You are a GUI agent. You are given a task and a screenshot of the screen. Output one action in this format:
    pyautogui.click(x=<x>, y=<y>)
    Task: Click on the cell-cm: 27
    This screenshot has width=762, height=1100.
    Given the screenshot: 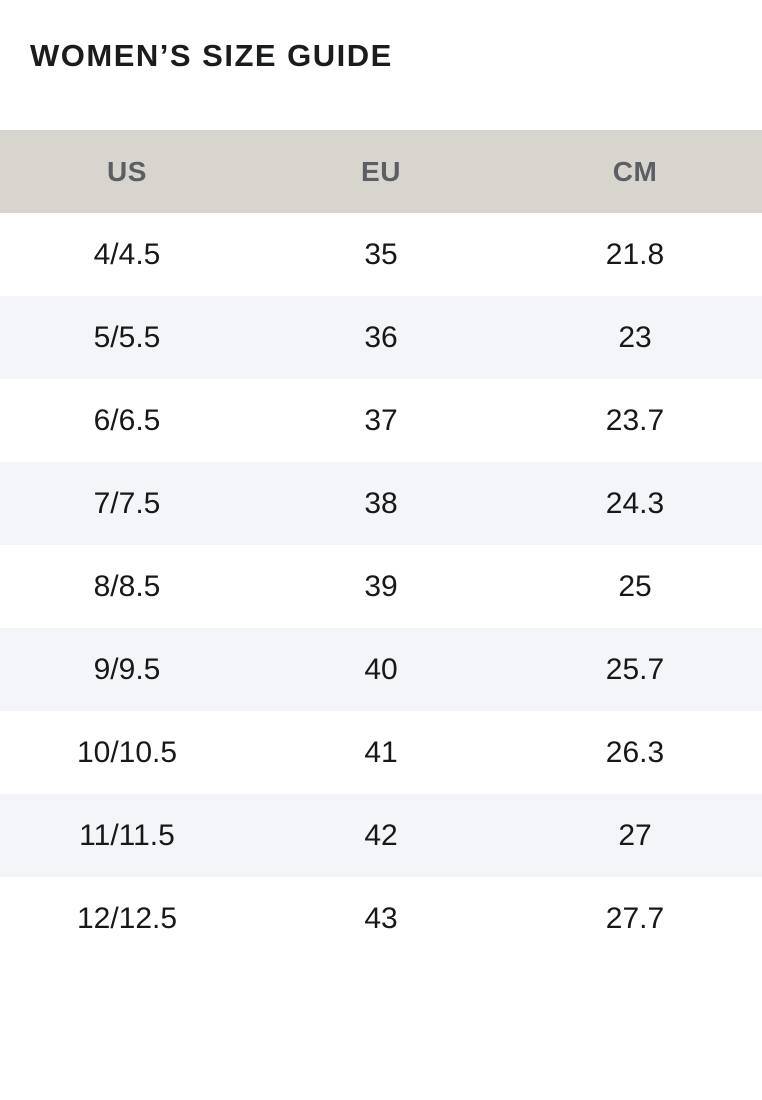 What is the action you would take?
    pyautogui.click(x=635, y=835)
    